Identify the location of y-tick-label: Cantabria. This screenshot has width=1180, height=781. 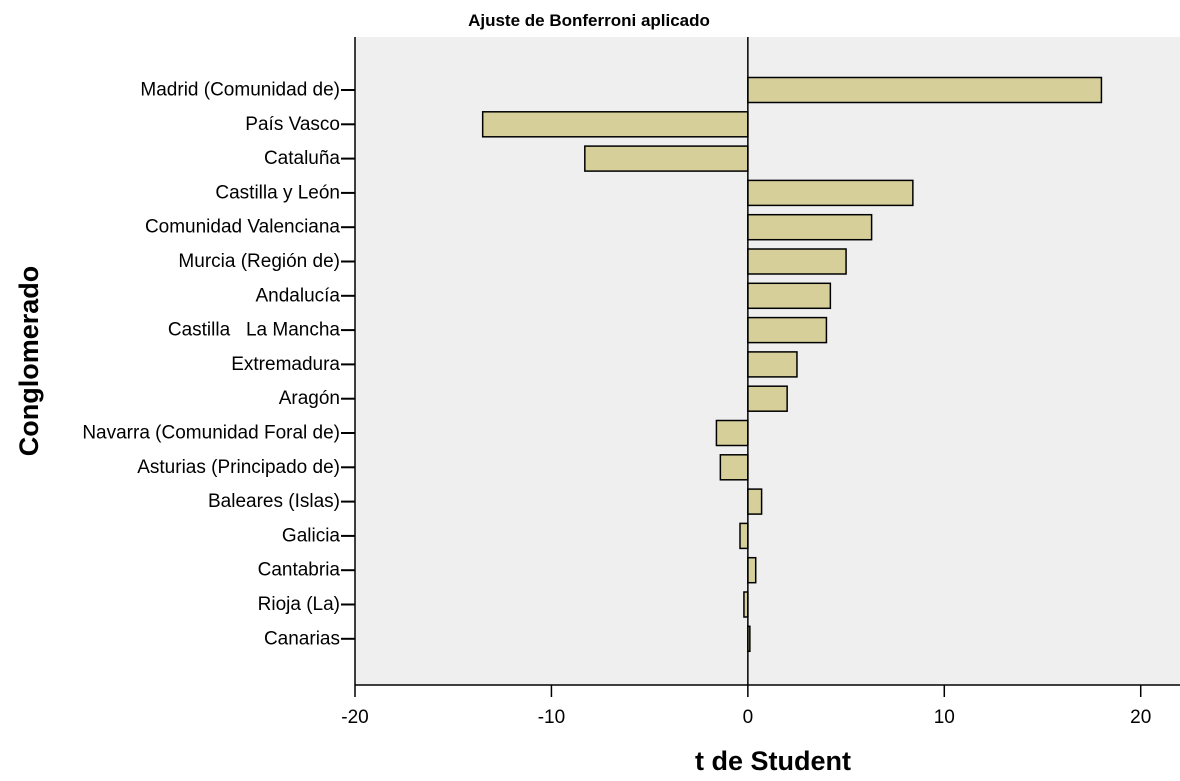
(299, 570).